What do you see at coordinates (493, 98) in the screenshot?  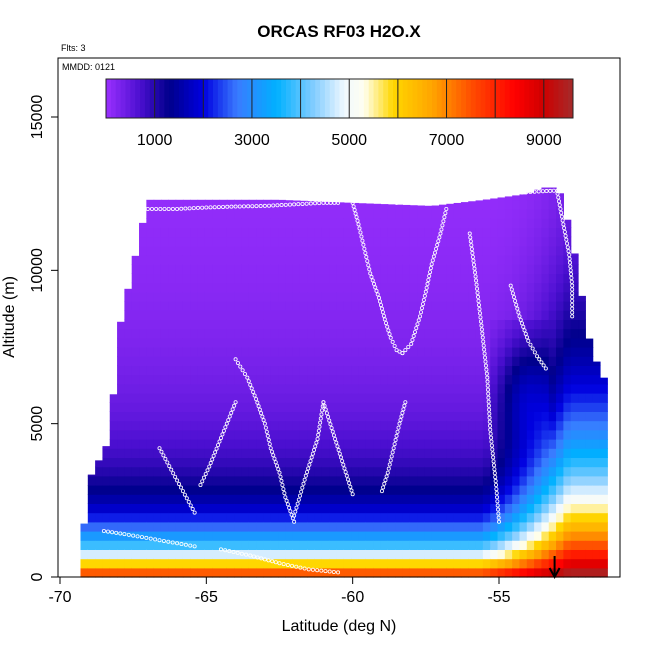 I see `colorbar-swatch` at bounding box center [493, 98].